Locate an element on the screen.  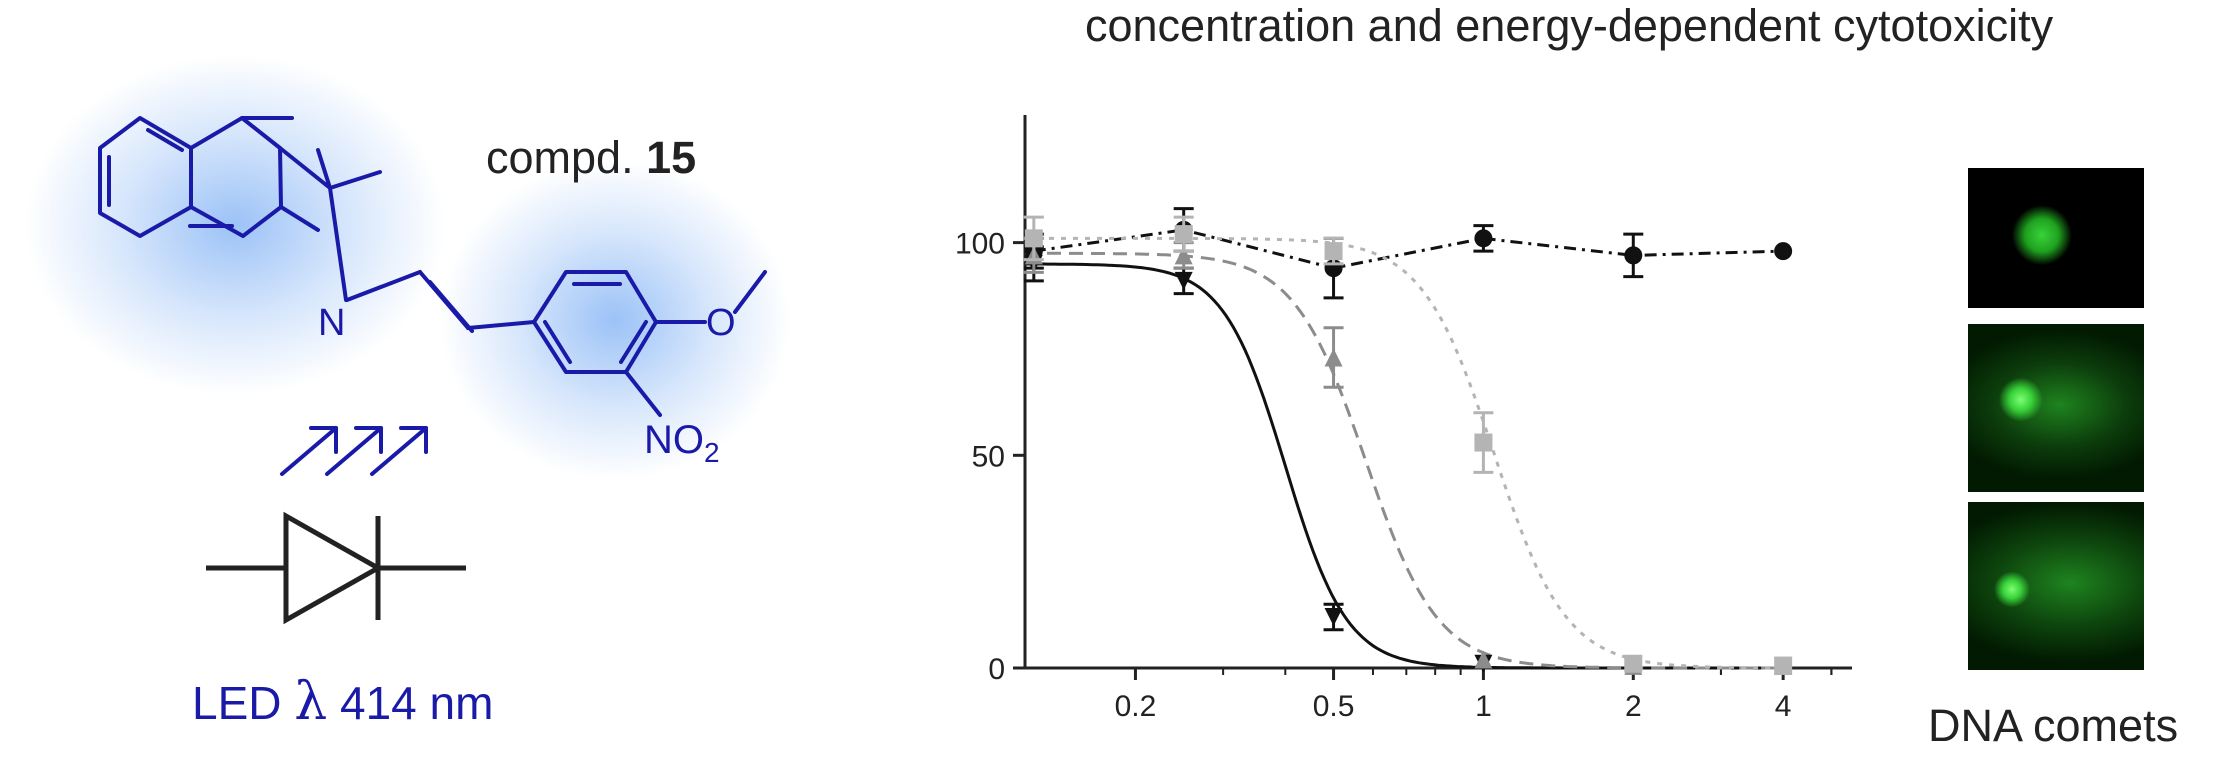
y-tick-label: 0 is located at coordinates (996, 669).